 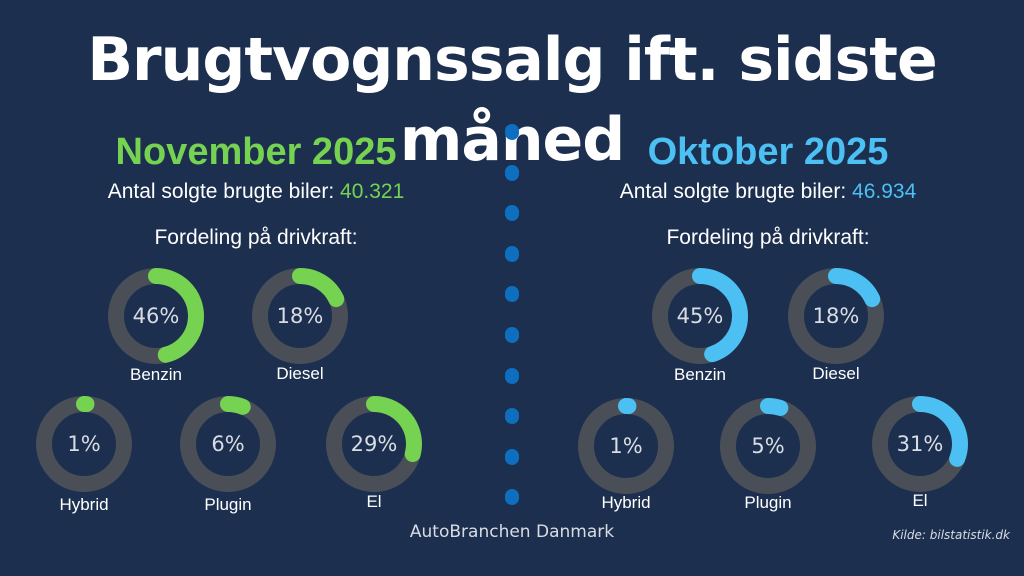 I want to click on donut-el: 29%, so click(x=374, y=444).